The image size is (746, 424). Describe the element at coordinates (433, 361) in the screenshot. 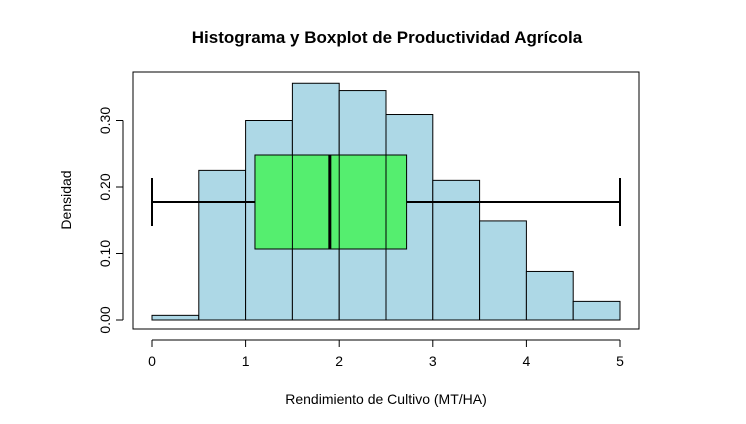

I see `x-tick-label: 3` at that location.